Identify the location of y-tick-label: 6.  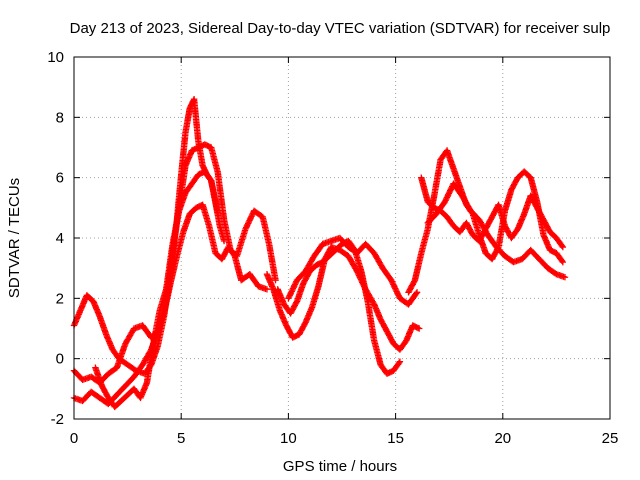
(60, 178).